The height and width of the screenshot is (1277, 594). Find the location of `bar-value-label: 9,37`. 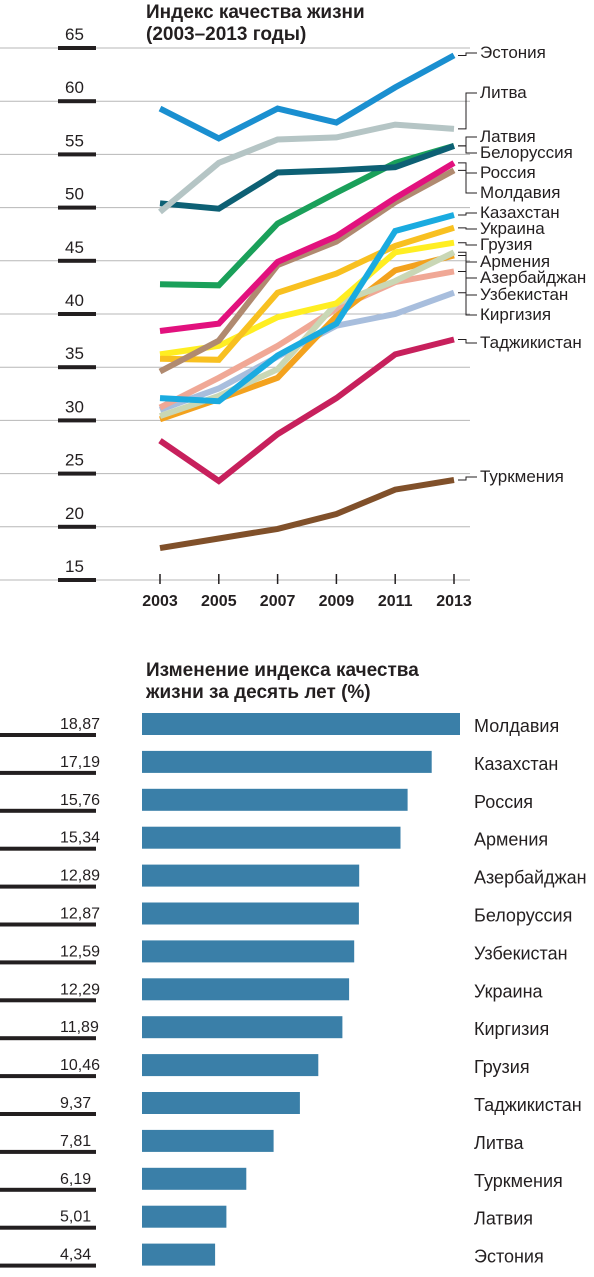

bar-value-label: 9,37 is located at coordinates (75, 1103).